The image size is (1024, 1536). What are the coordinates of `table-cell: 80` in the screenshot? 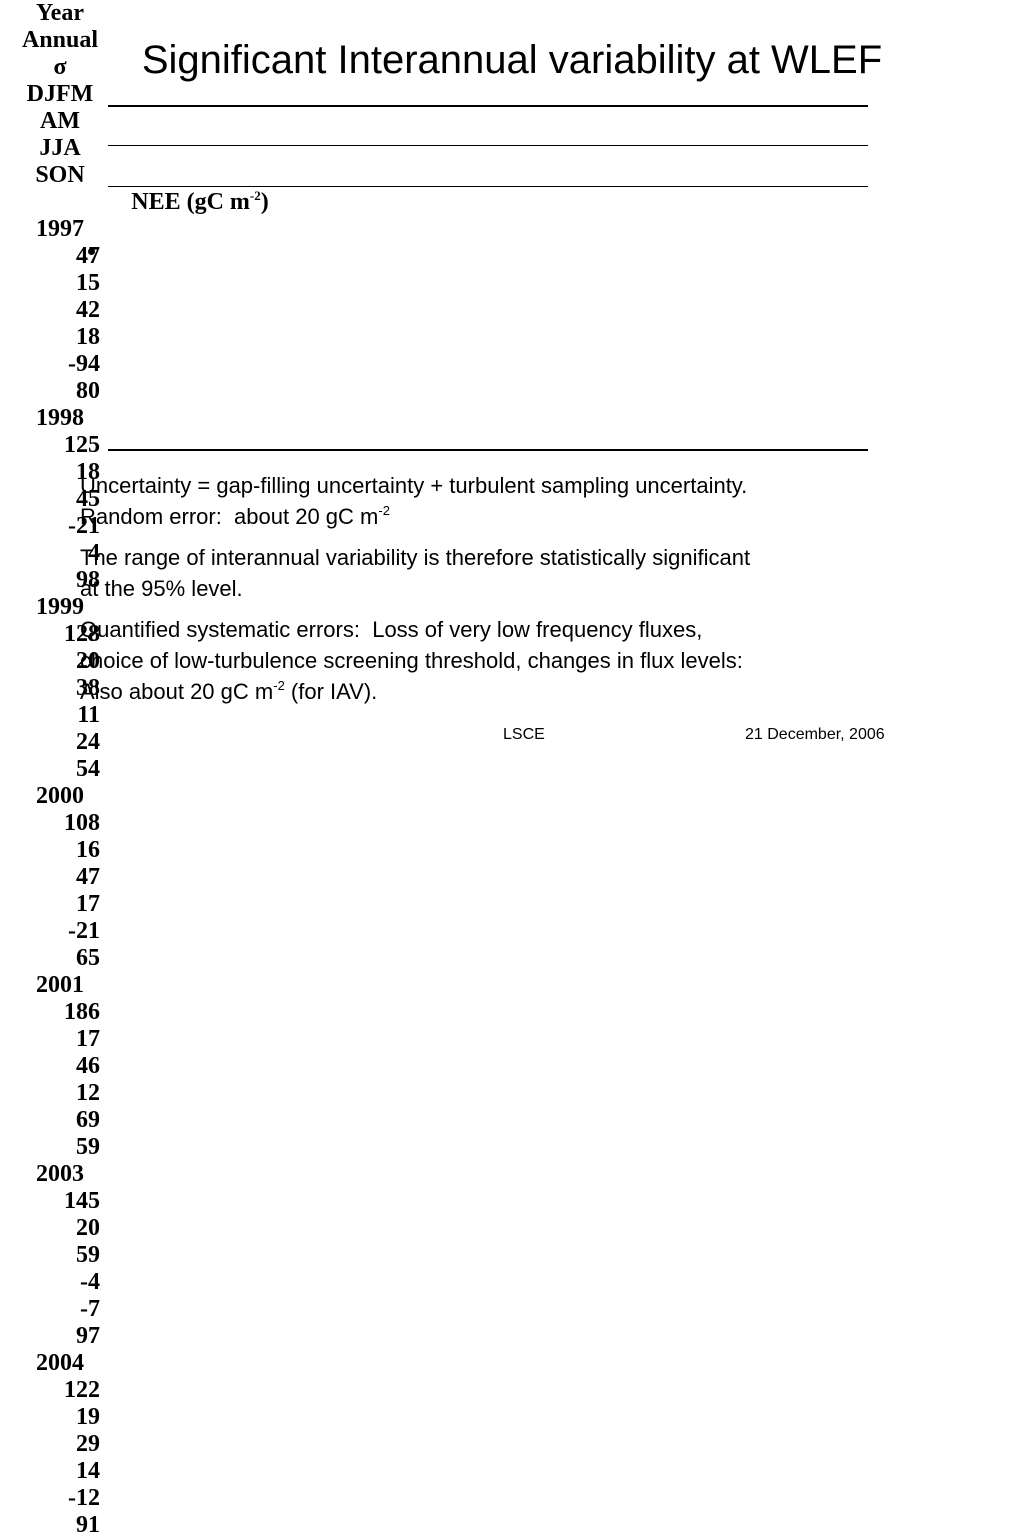 It's located at (88, 391).